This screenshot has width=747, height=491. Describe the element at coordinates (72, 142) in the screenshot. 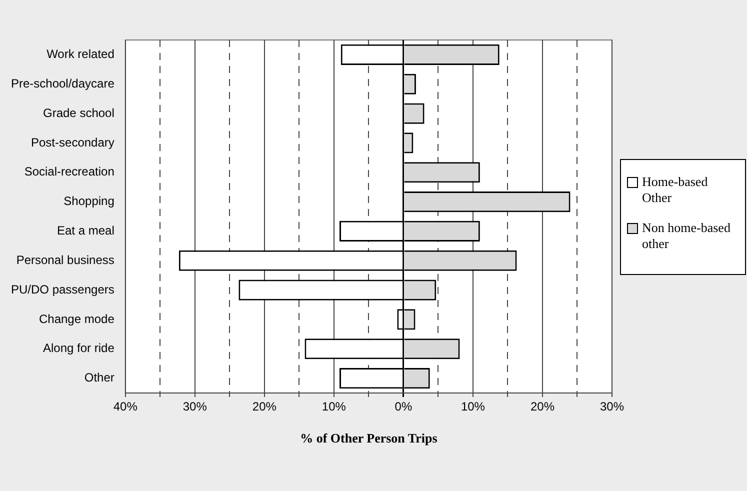

I see `y-tick-label: Post-secondary` at that location.